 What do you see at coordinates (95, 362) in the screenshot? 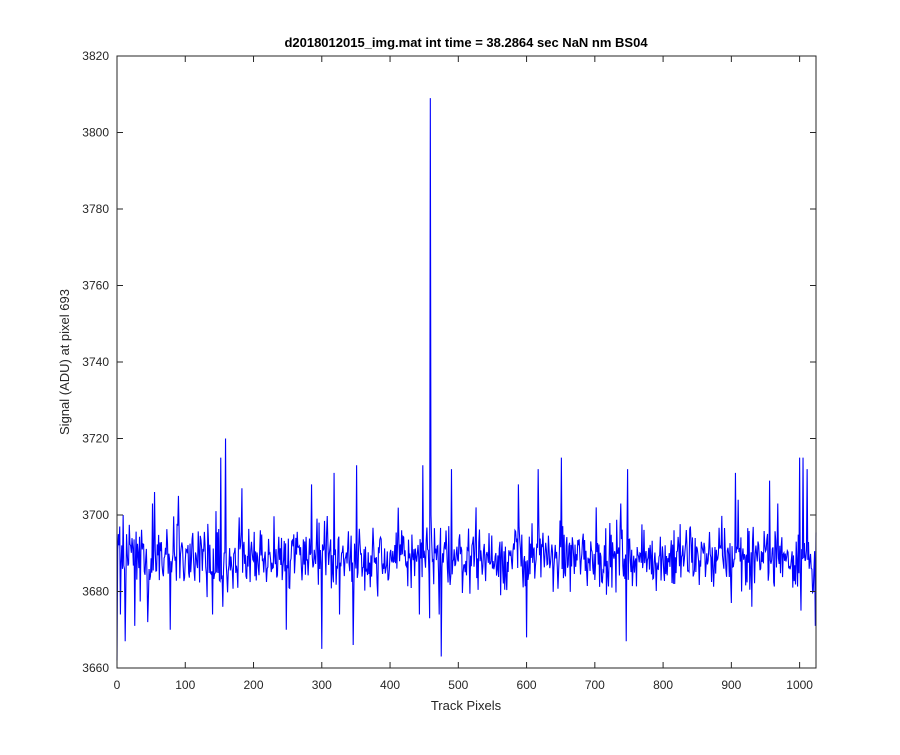
I see `y-tick-label: 3740` at bounding box center [95, 362].